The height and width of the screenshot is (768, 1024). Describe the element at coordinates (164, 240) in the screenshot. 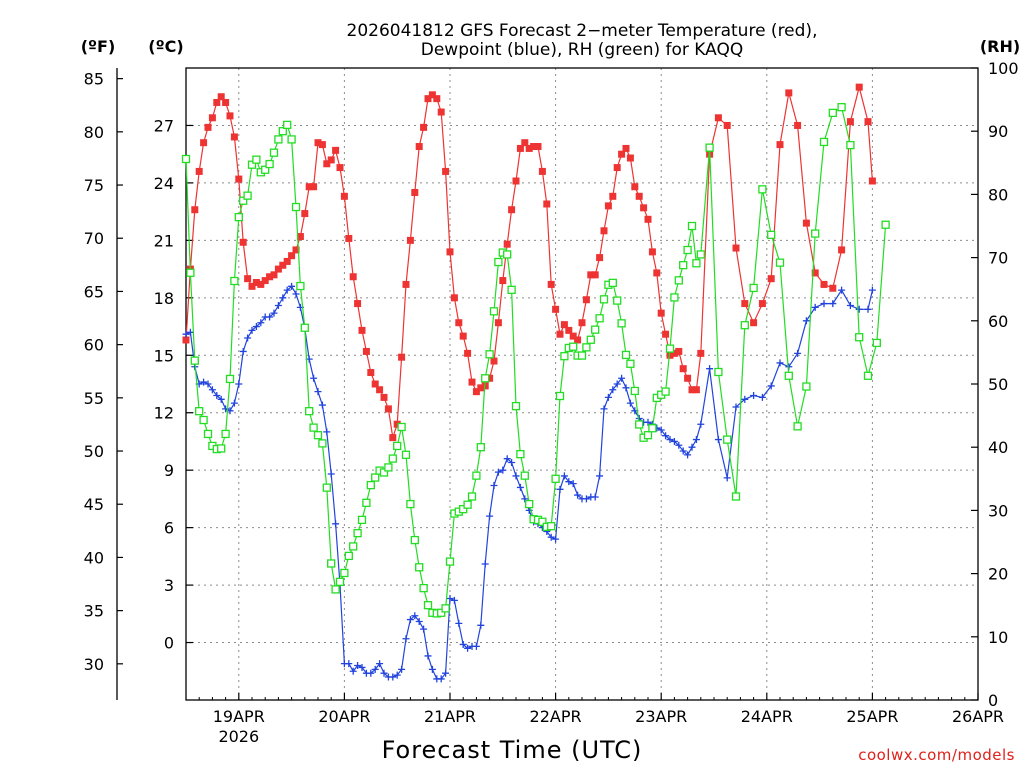

I see `celsius-tick-label: 21` at that location.